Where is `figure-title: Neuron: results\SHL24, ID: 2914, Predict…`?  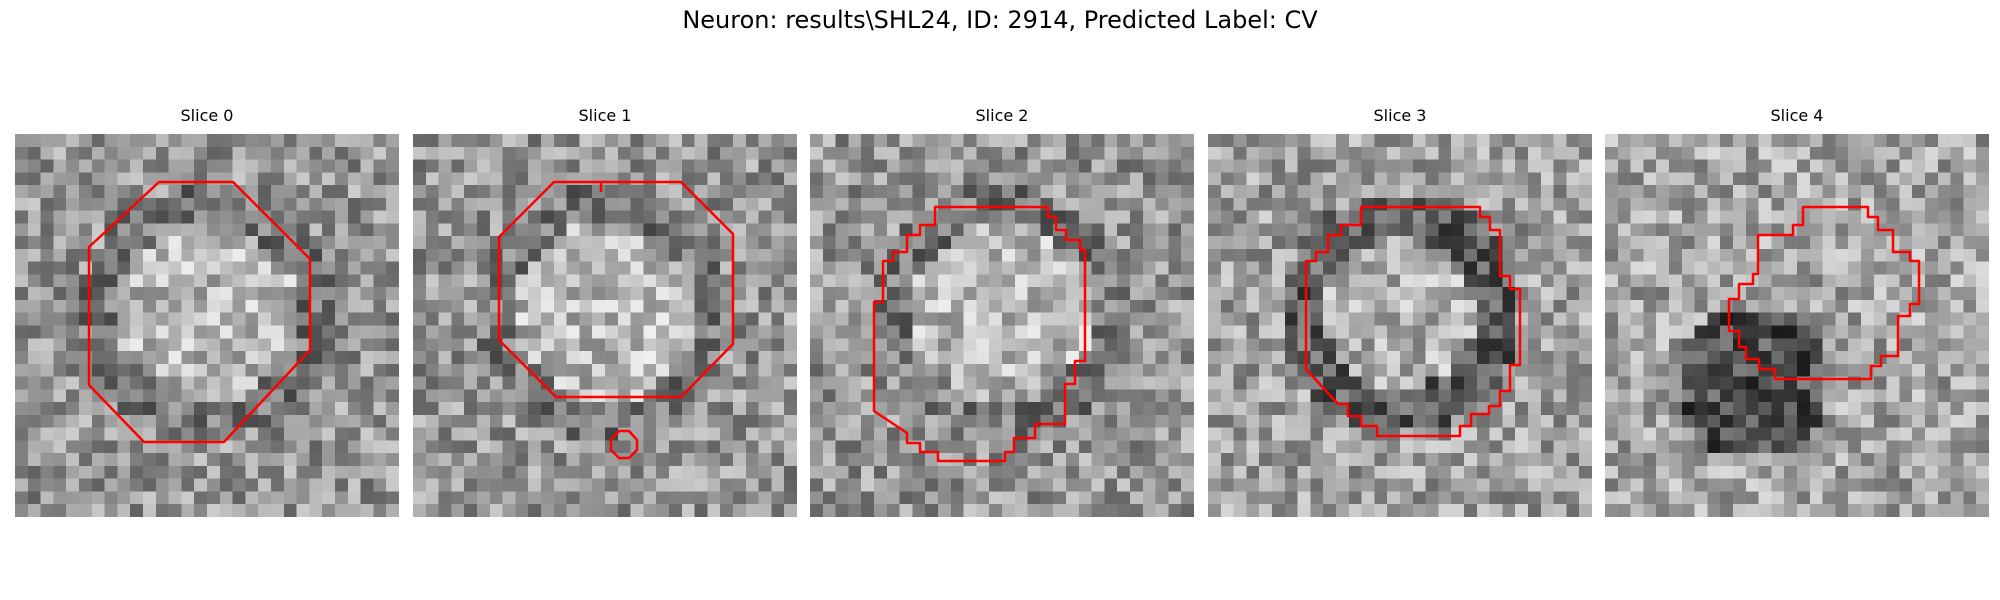 figure-title: Neuron: results\SHL24, ID: 2914, Predict… is located at coordinates (1000, 20).